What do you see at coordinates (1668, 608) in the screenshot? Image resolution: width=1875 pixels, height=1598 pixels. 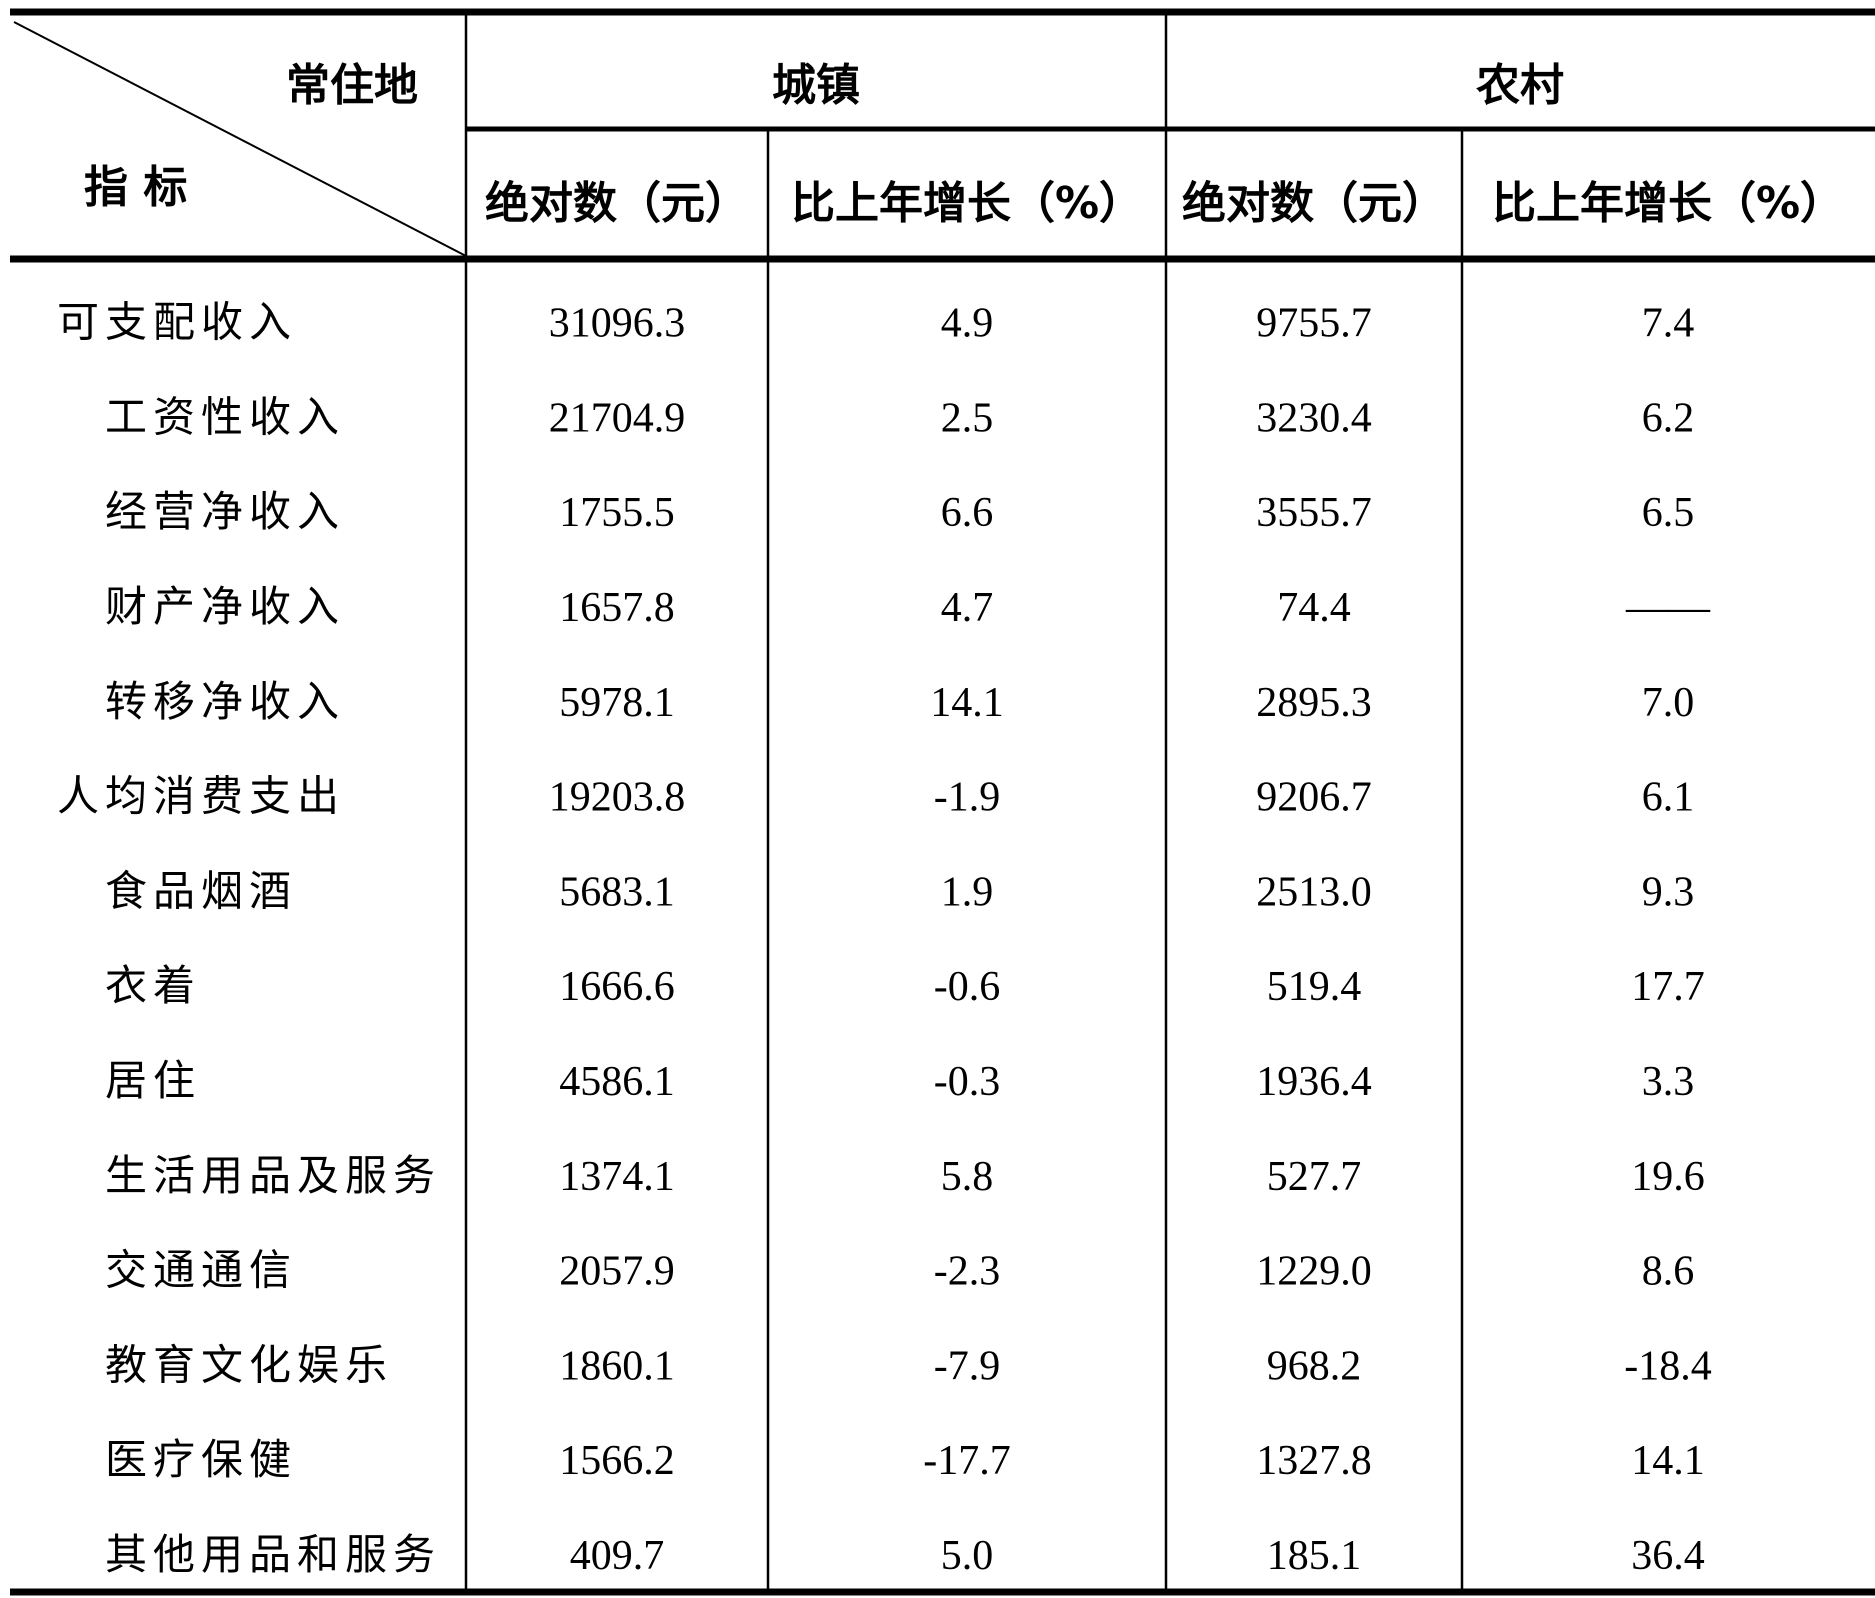 I see `cell: ——` at bounding box center [1668, 608].